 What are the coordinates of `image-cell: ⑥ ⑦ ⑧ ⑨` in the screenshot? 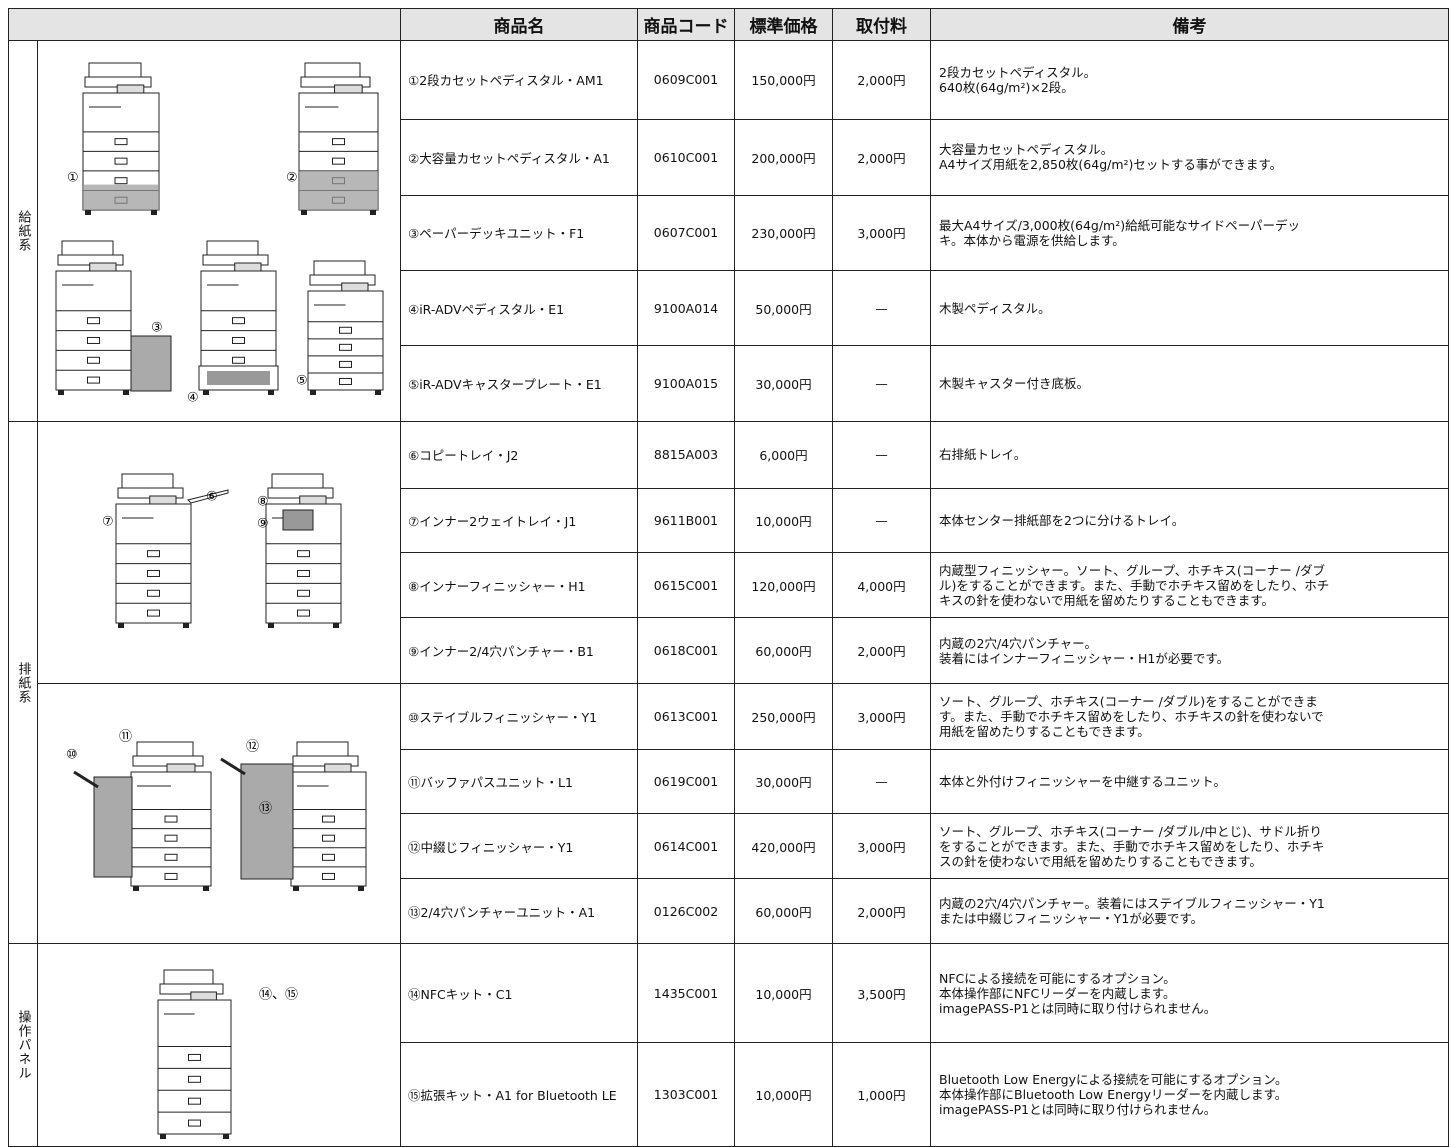 It's located at (219, 552).